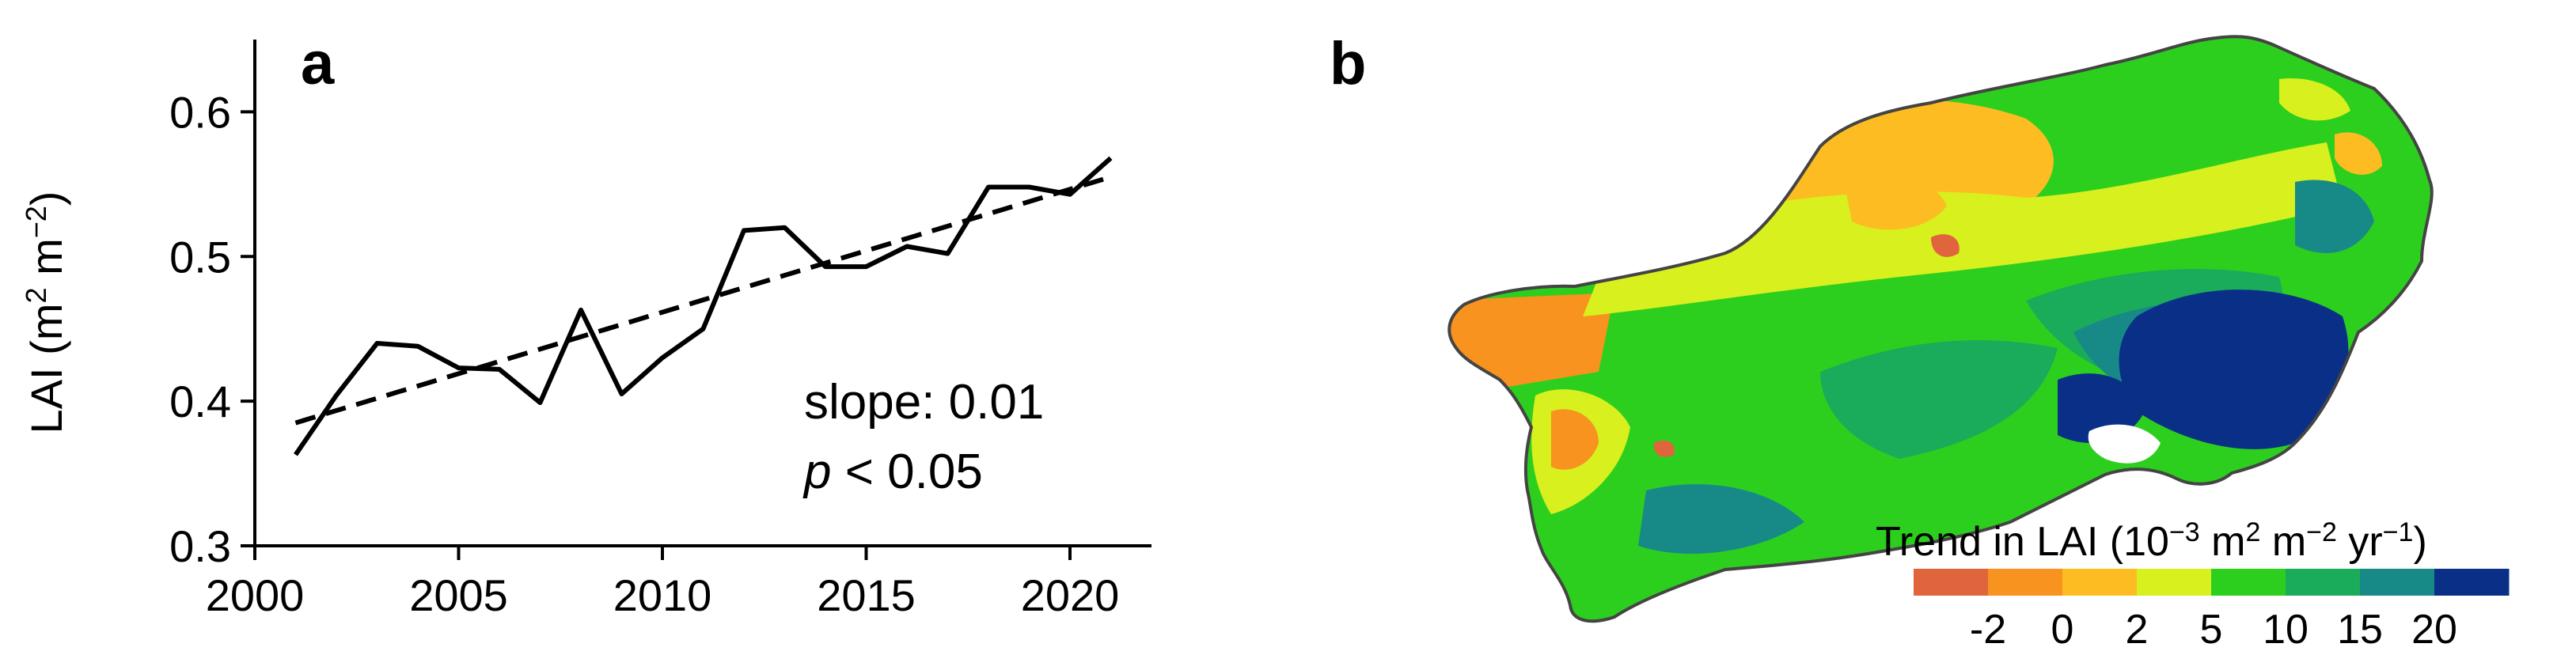 The width and height of the screenshot is (2576, 670). I want to click on lai-series-line, so click(703, 306).